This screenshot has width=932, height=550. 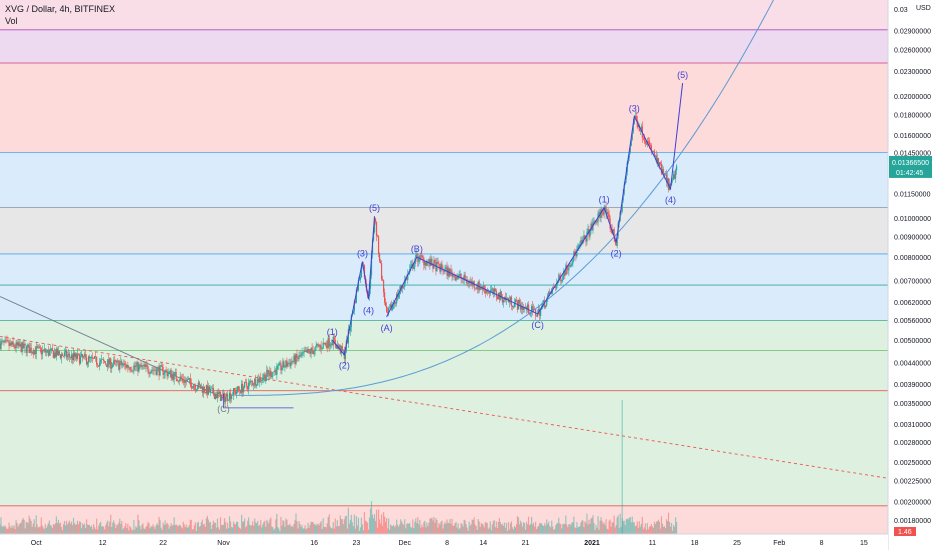 I want to click on time-axis-bg, so click(x=444, y=542).